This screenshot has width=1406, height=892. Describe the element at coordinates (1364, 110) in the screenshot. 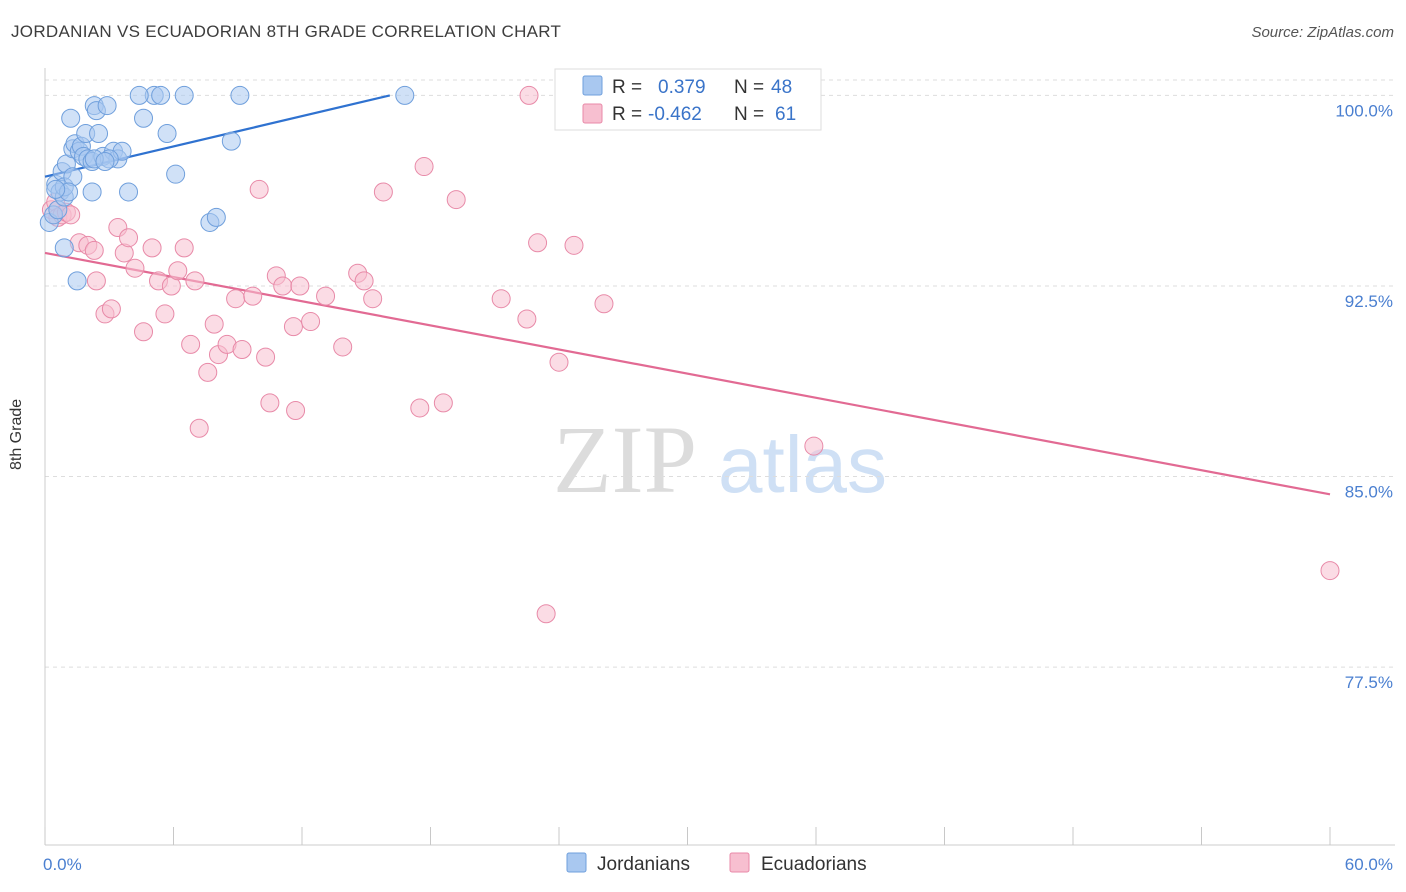

I see `y-tick-label: 100.0%` at that location.